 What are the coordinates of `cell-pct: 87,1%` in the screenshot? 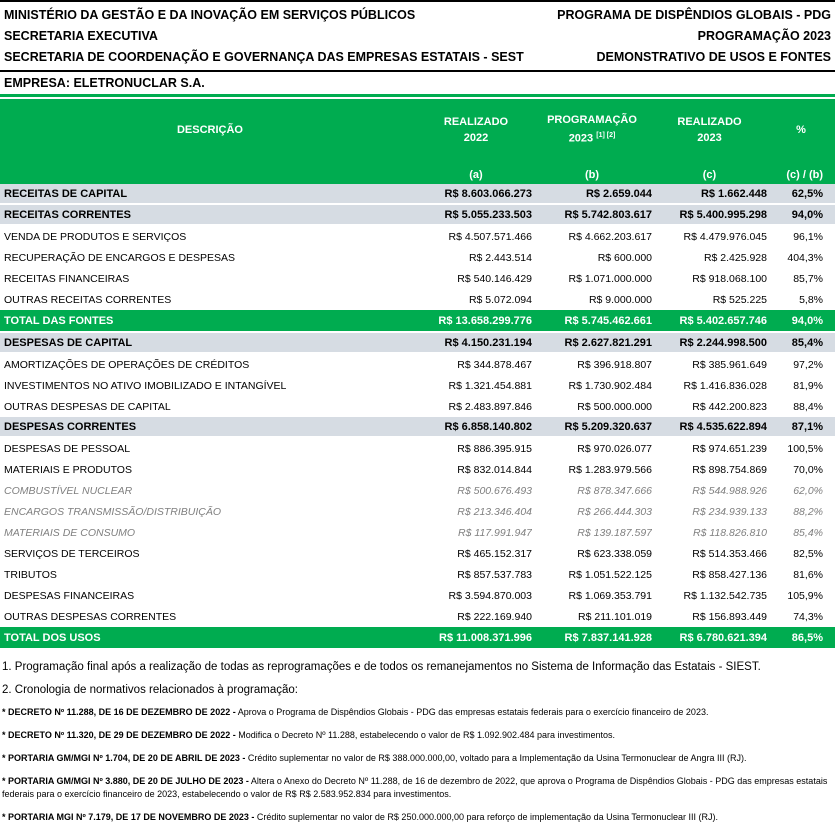 It's located at (807, 426).